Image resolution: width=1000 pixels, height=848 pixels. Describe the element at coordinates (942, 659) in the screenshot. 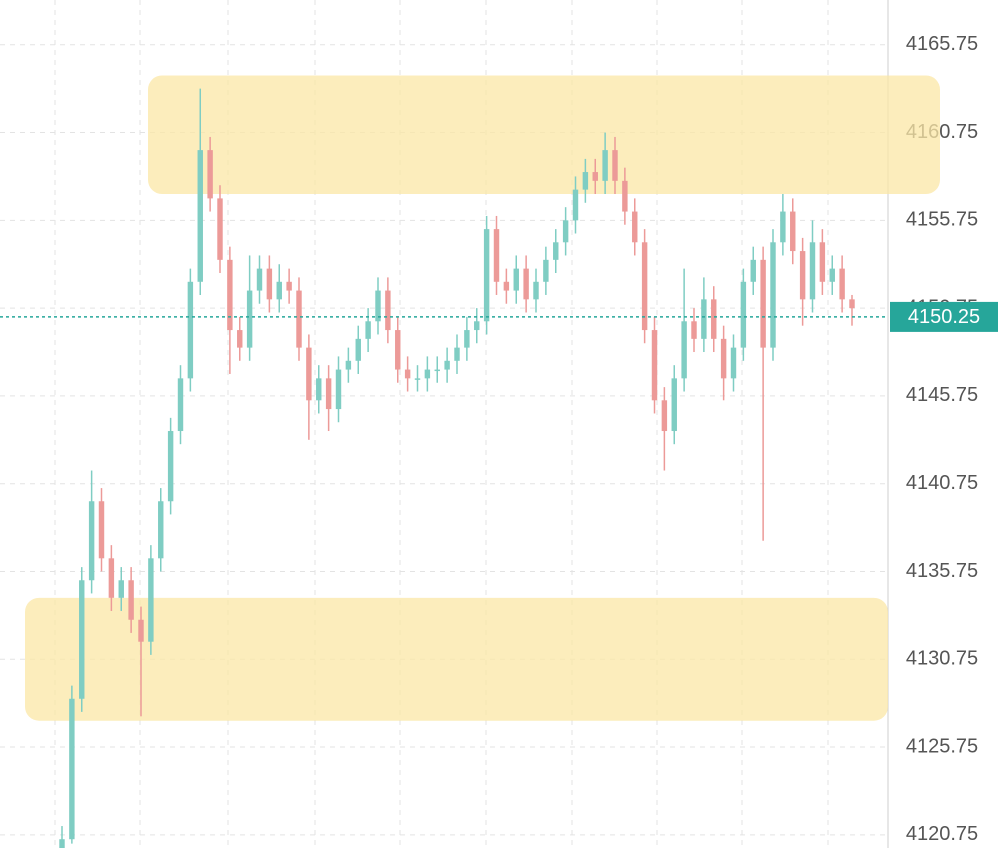

I see `y-tick-label: 4130.75` at that location.